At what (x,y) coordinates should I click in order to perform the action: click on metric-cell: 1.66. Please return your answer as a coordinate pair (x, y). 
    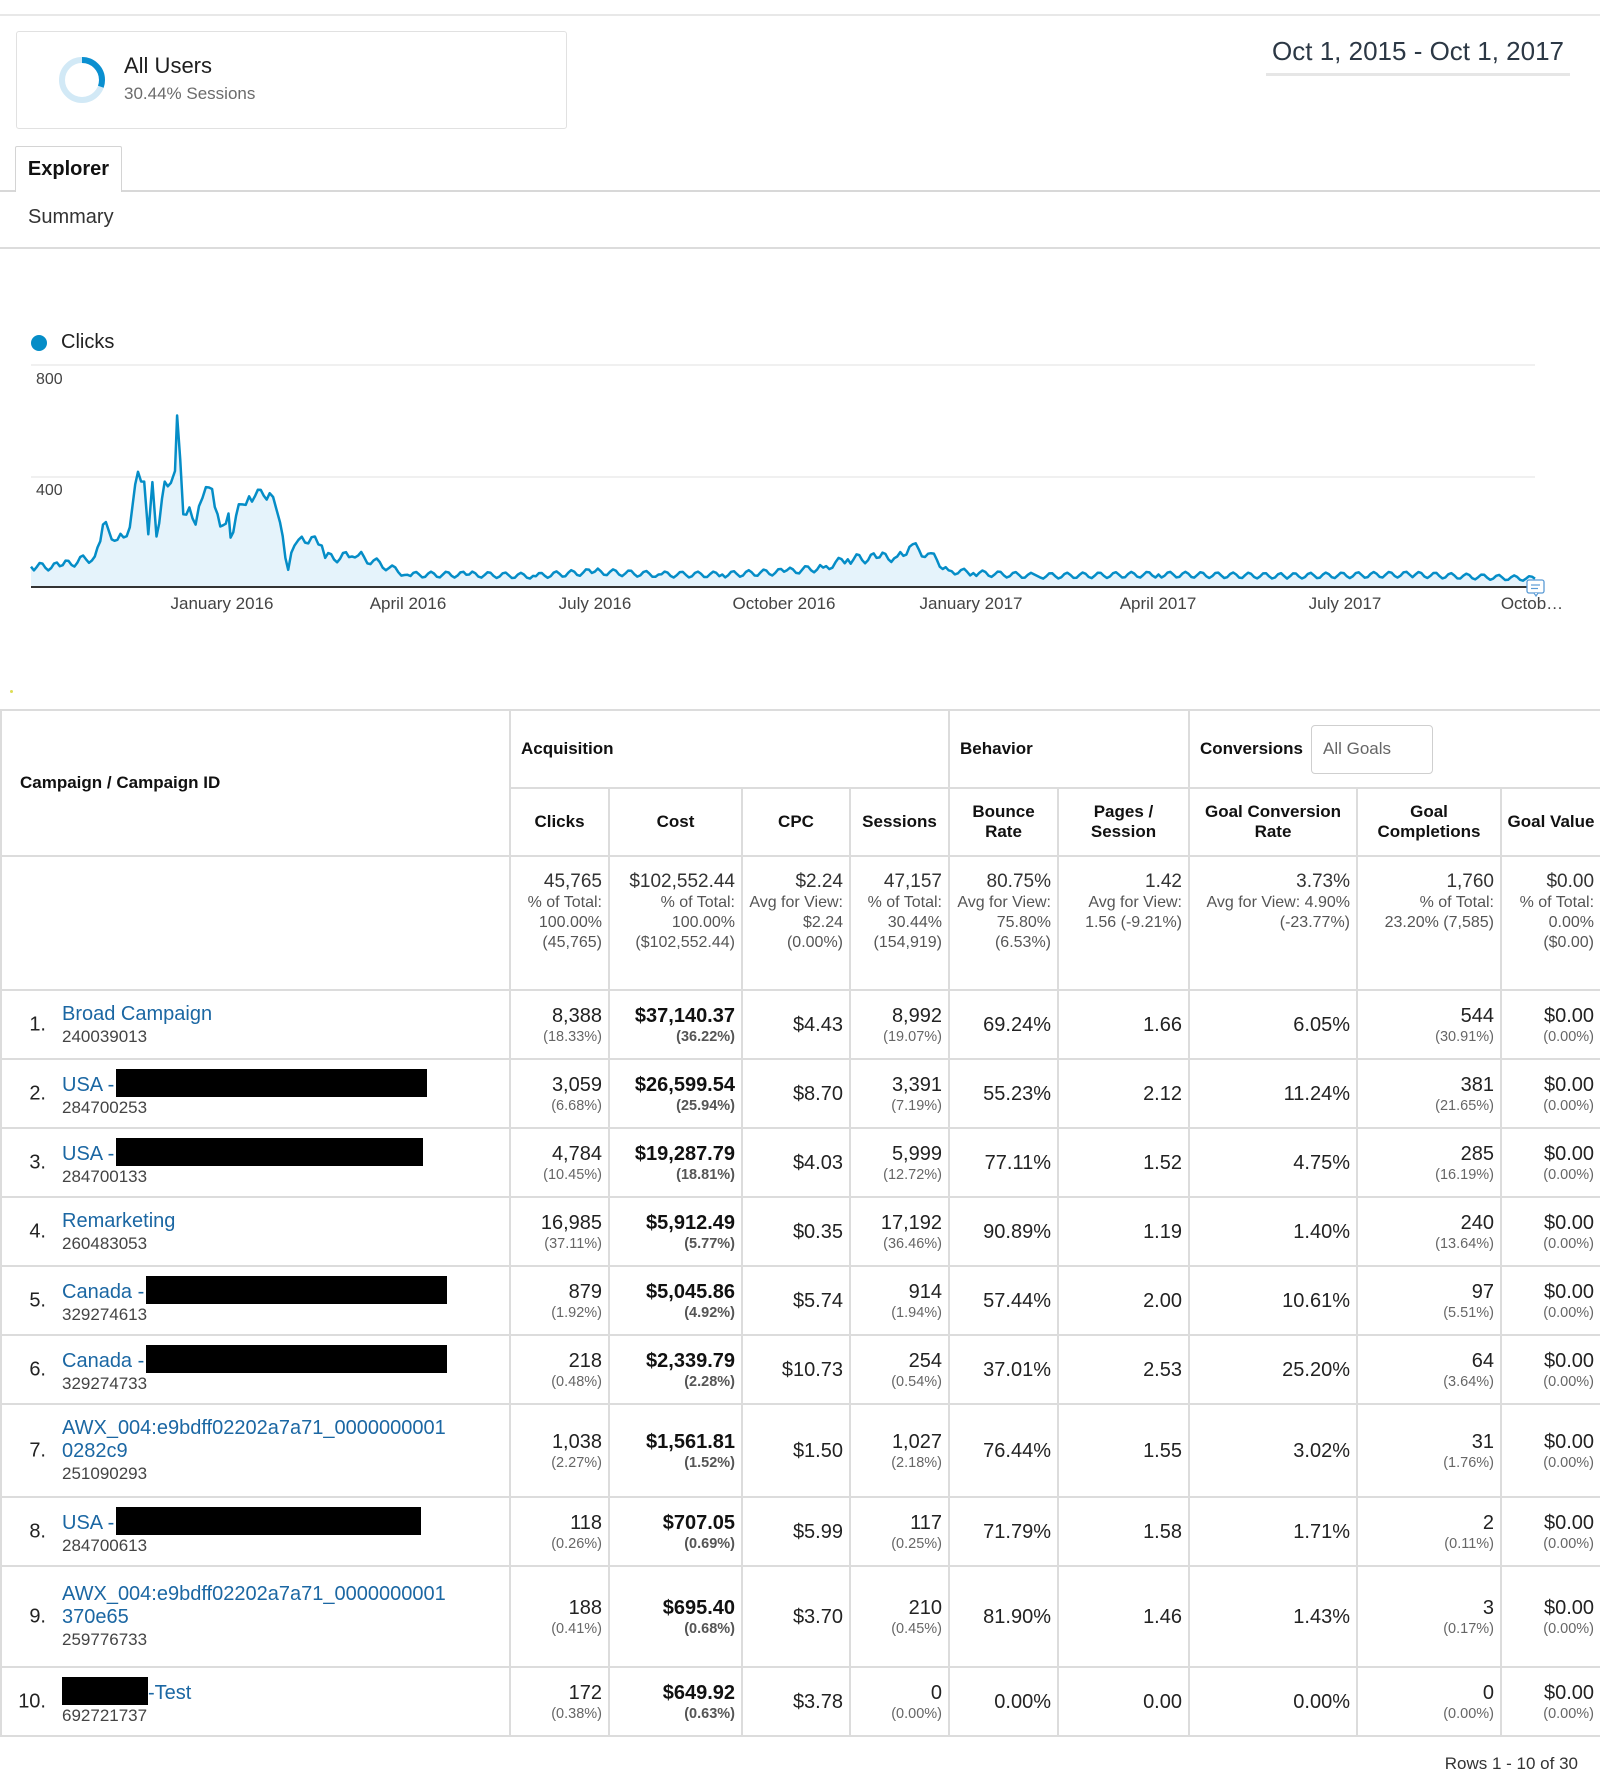
    Looking at the image, I should click on (1123, 1024).